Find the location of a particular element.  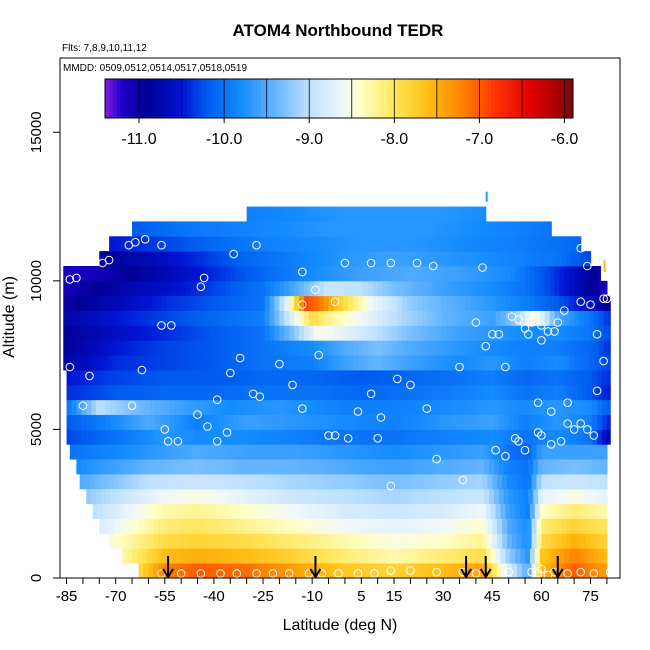

flights-note: Flts: 7,8,9,10,11,12 is located at coordinates (104, 48).